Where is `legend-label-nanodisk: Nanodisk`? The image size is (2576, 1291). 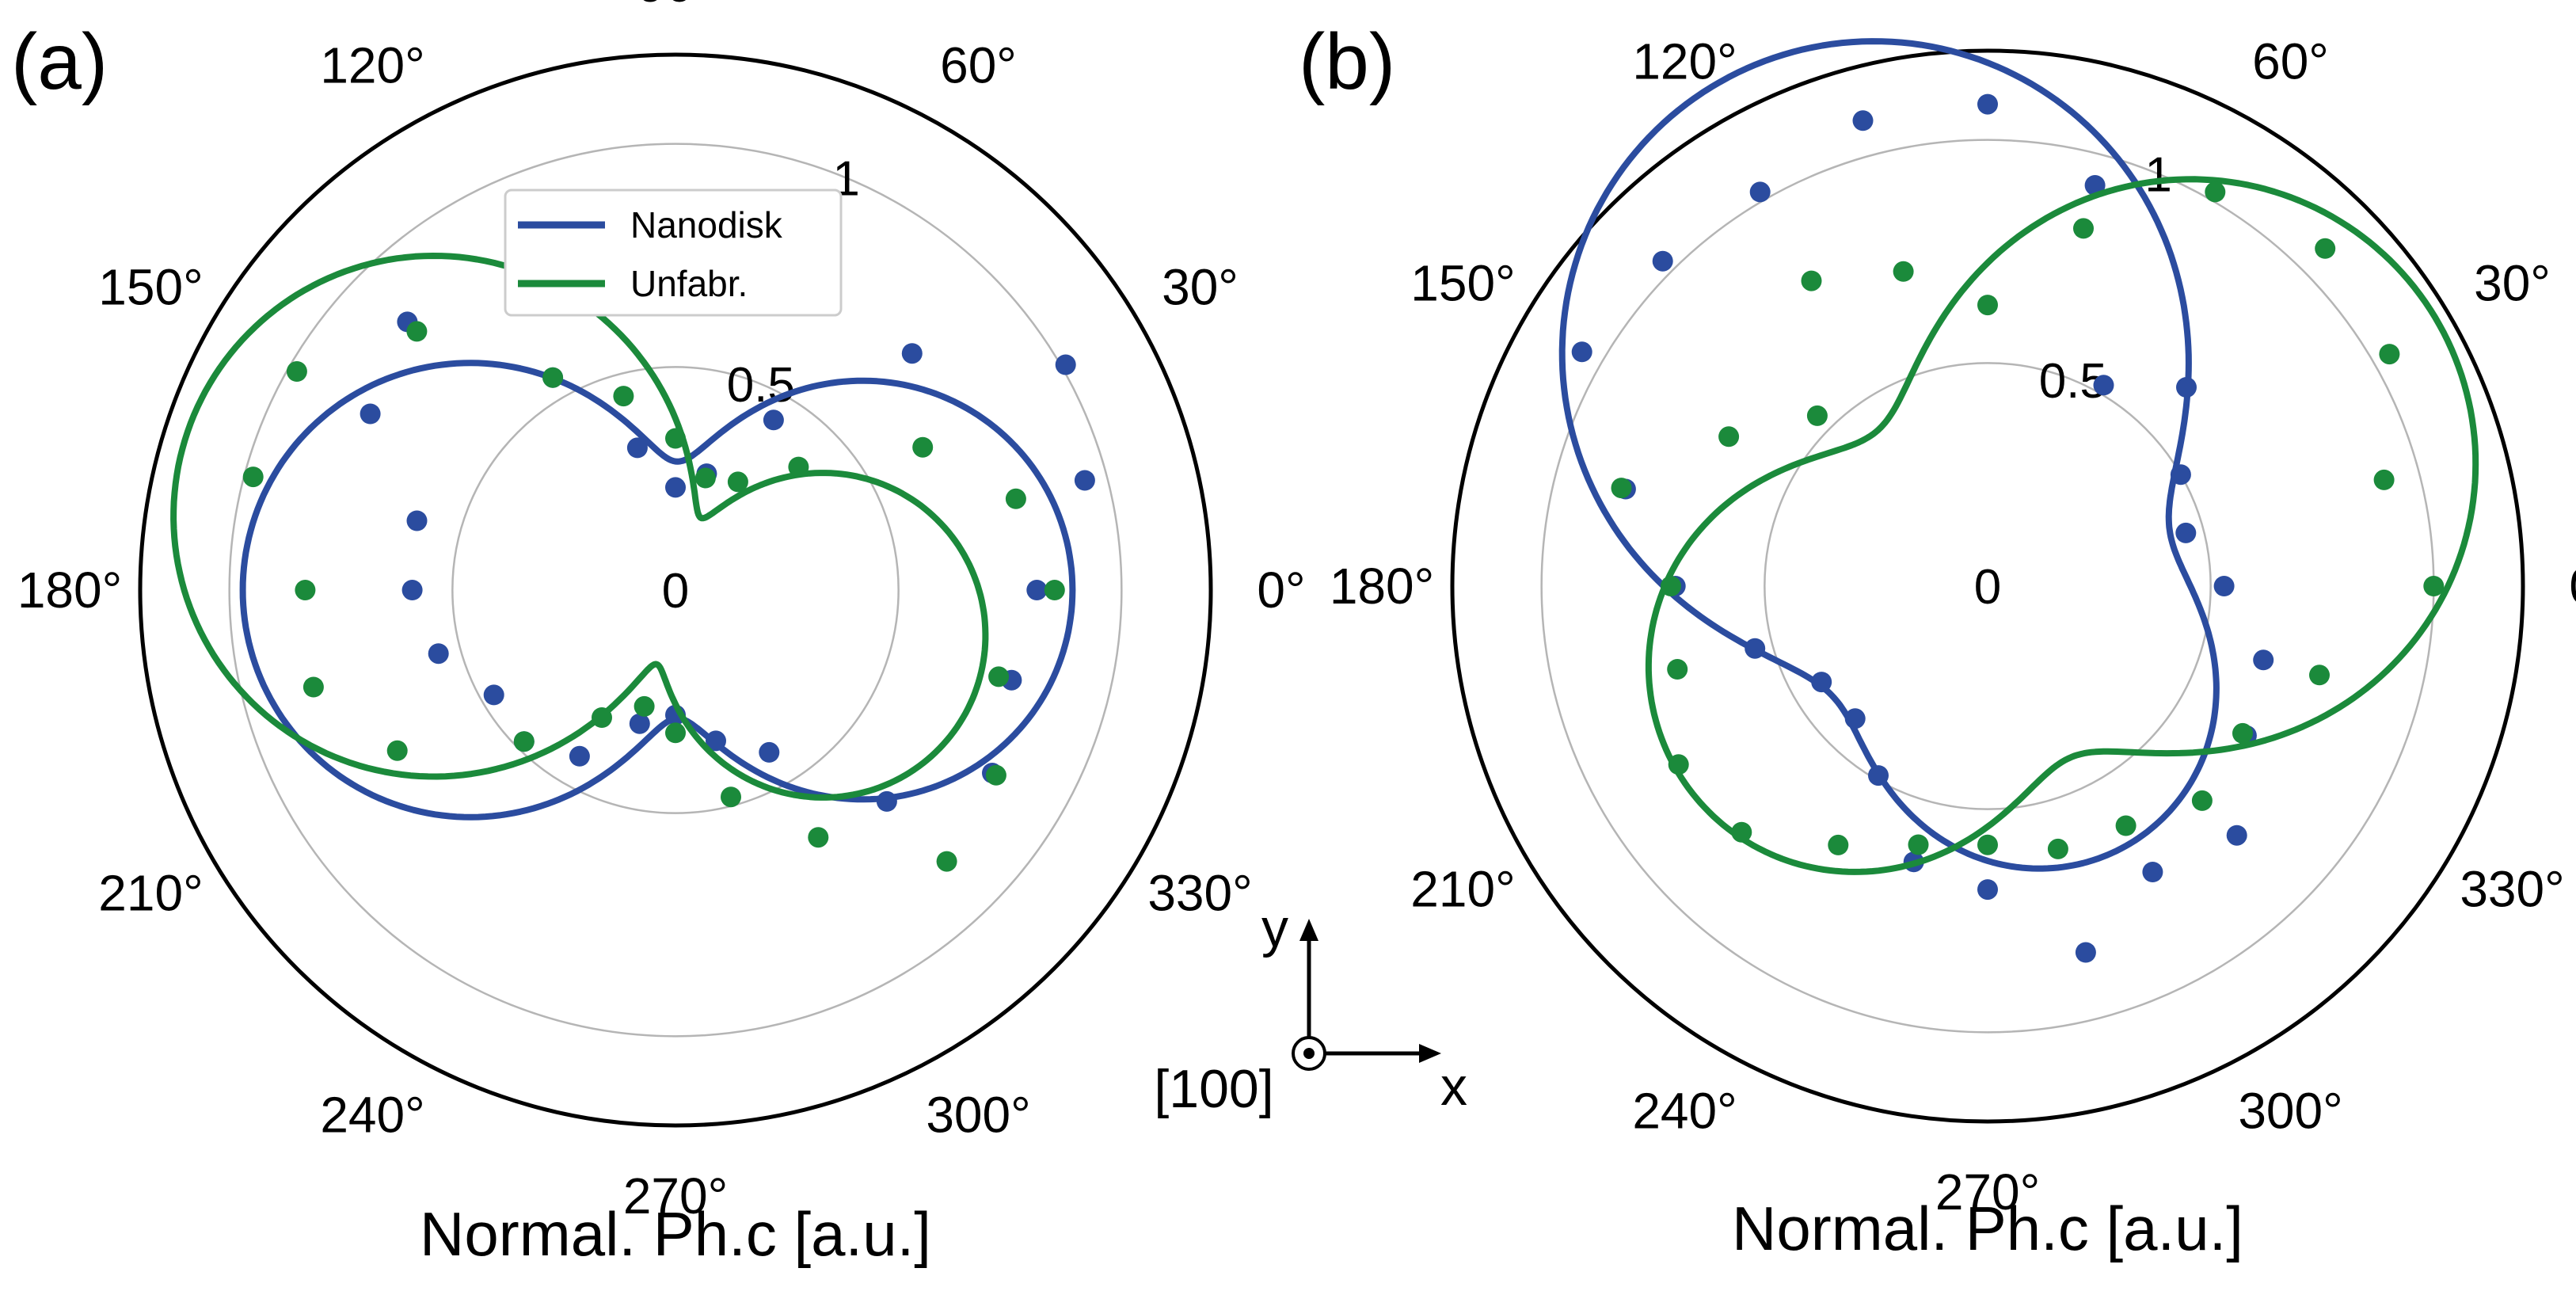
legend-label-nanodisk: Nanodisk is located at coordinates (706, 225).